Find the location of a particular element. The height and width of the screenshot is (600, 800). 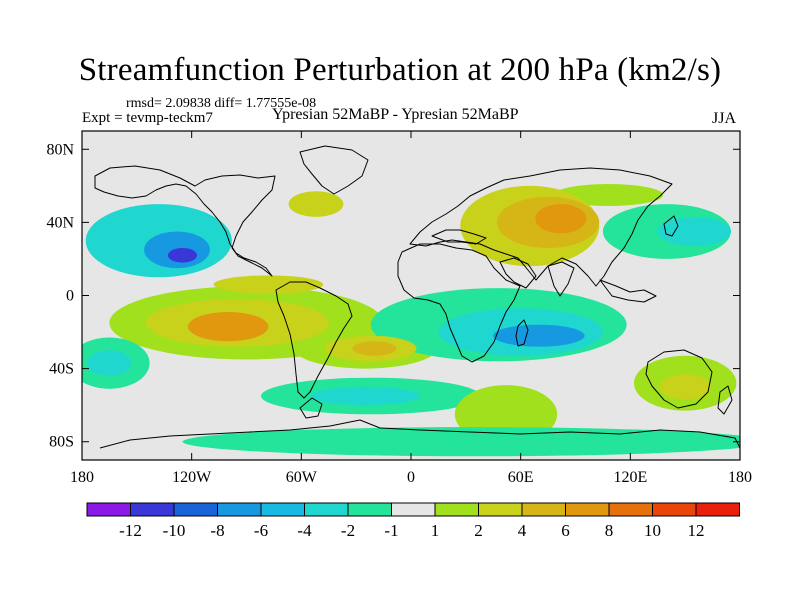

x-tick-label: 0 is located at coordinates (411, 477).